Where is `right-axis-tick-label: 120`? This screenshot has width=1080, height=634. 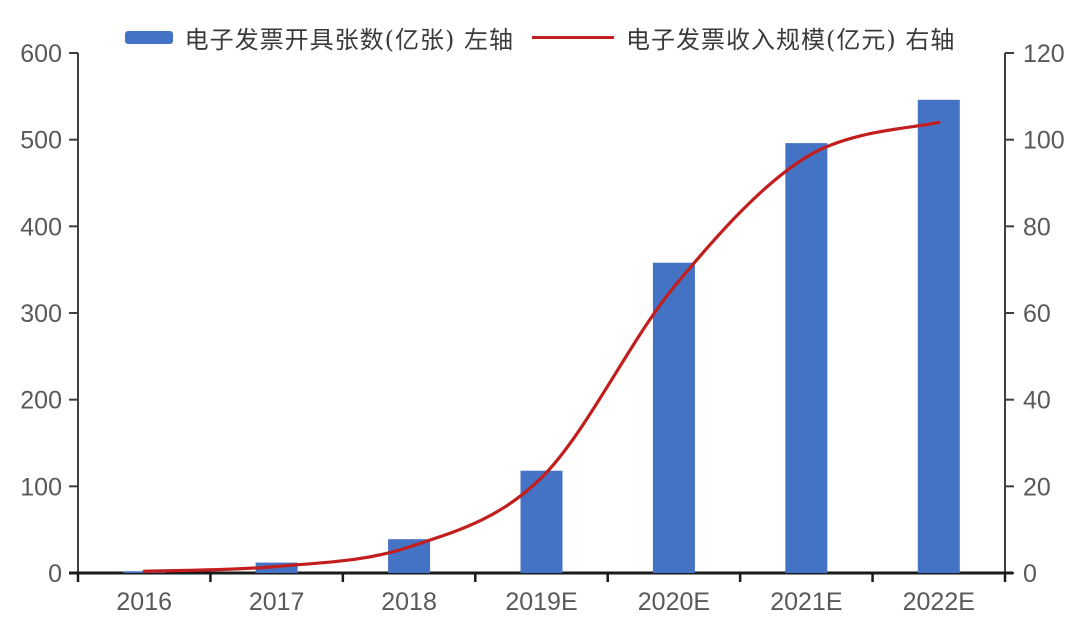 right-axis-tick-label: 120 is located at coordinates (1044, 54).